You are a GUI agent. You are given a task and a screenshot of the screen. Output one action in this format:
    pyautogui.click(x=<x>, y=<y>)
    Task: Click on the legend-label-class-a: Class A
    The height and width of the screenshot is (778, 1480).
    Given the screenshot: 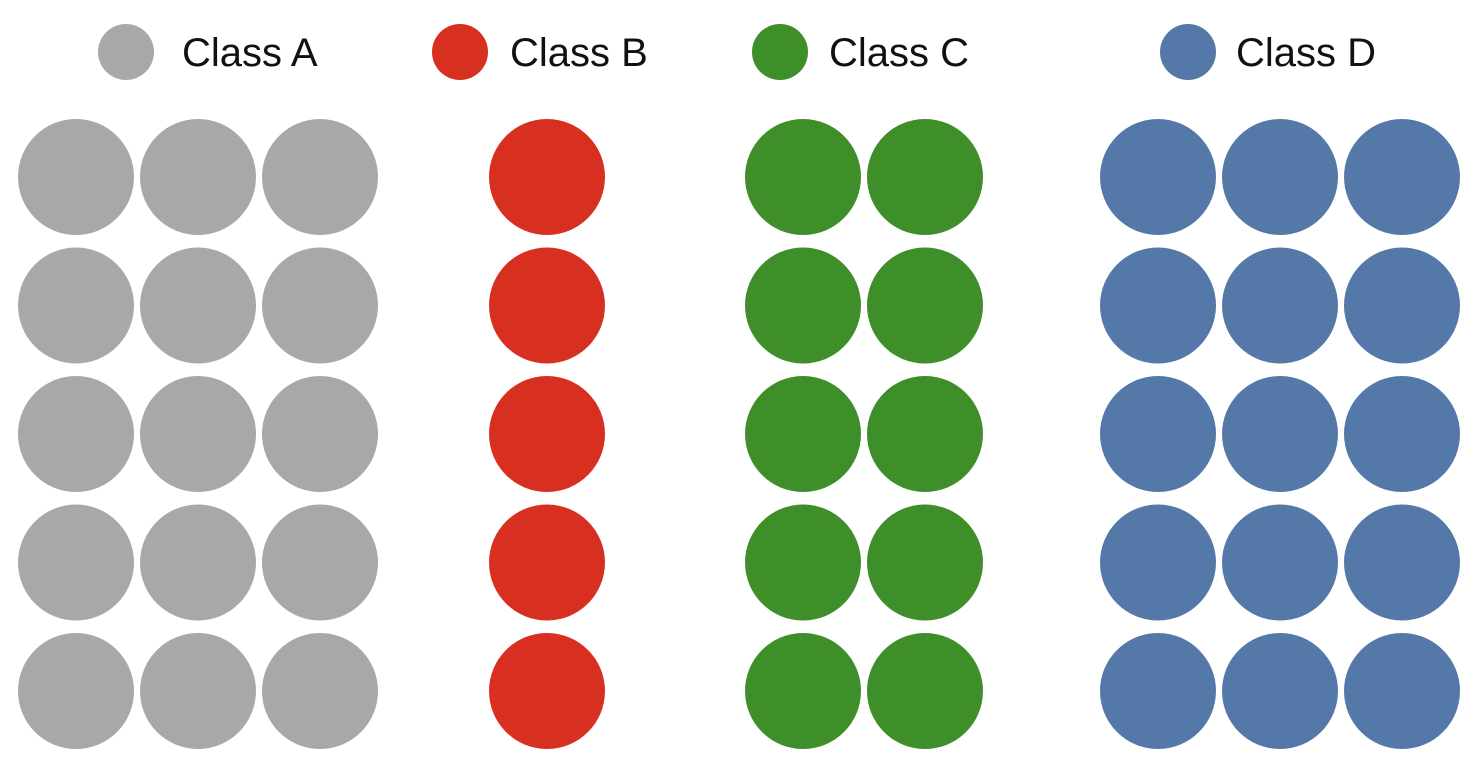 What is the action you would take?
    pyautogui.click(x=250, y=53)
    